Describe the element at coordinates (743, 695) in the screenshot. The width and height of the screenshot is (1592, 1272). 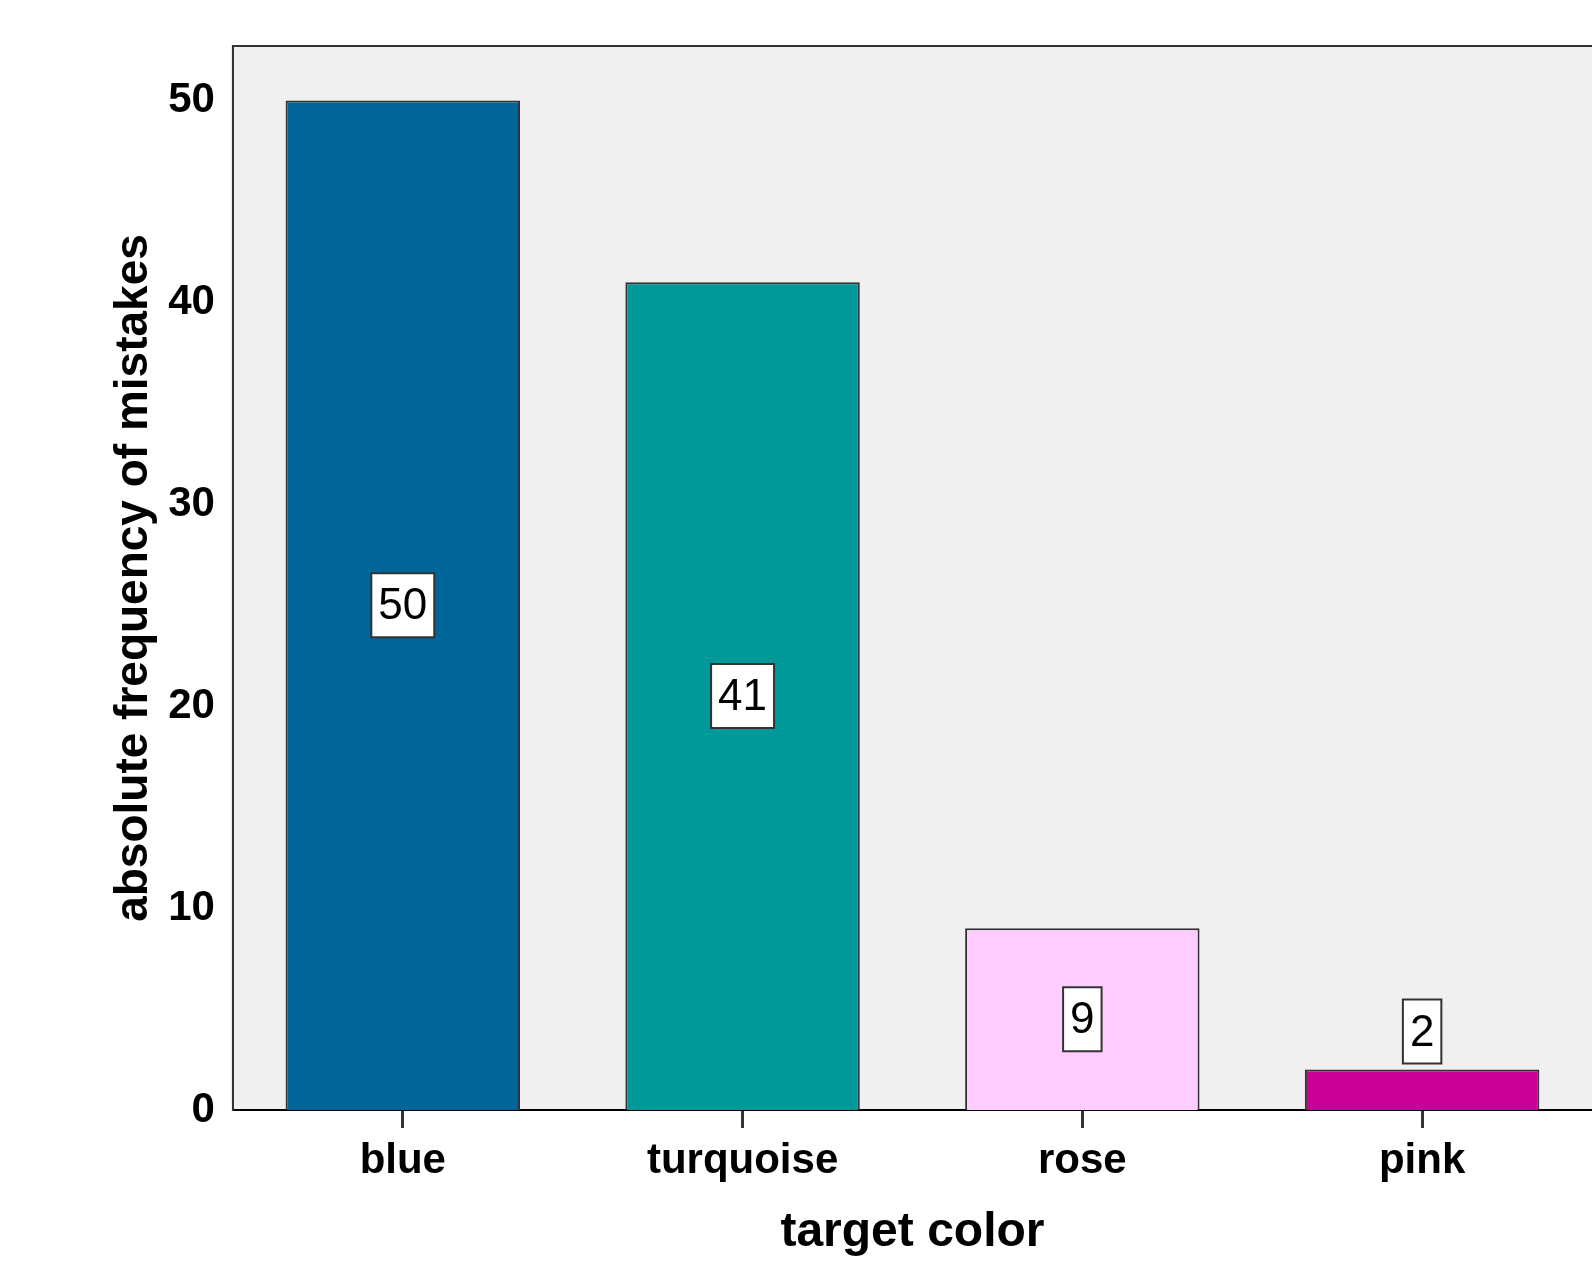
I see `data-label: 41` at that location.